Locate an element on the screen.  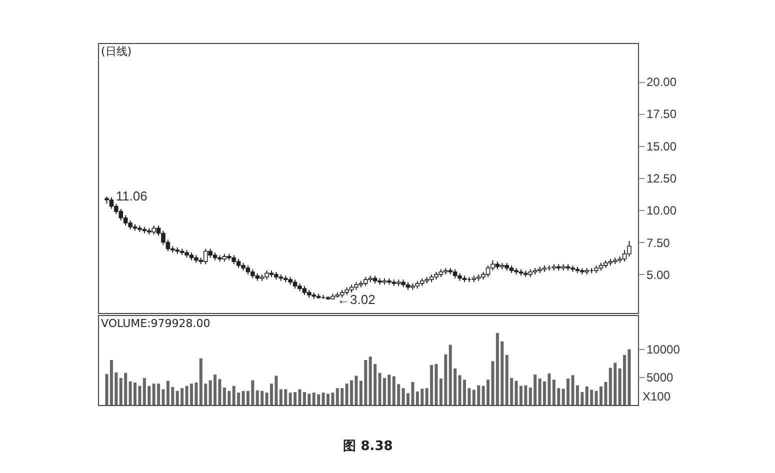
y-tick-label: 5.00 is located at coordinates (658, 275).